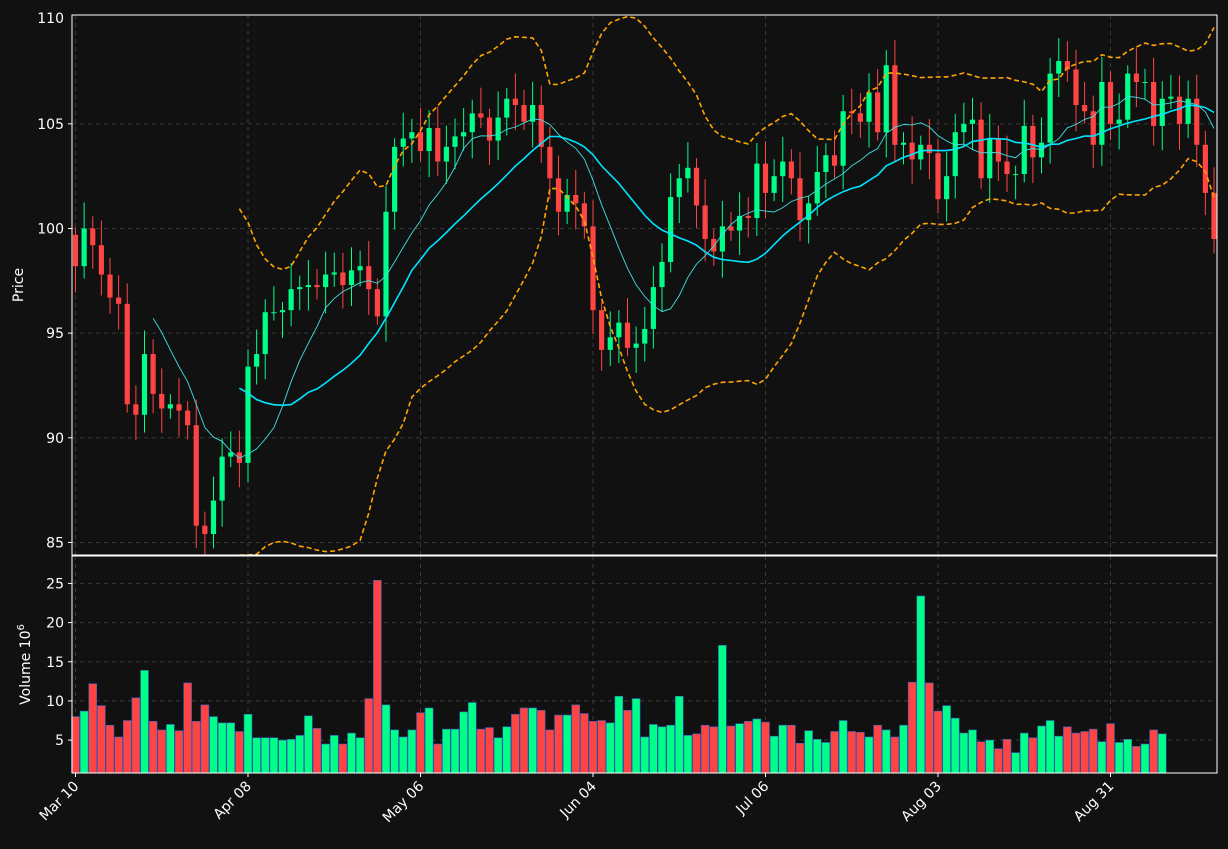 The image size is (1228, 849). Describe the element at coordinates (233, 801) in the screenshot. I see `date-tick-label: Apr 08` at that location.